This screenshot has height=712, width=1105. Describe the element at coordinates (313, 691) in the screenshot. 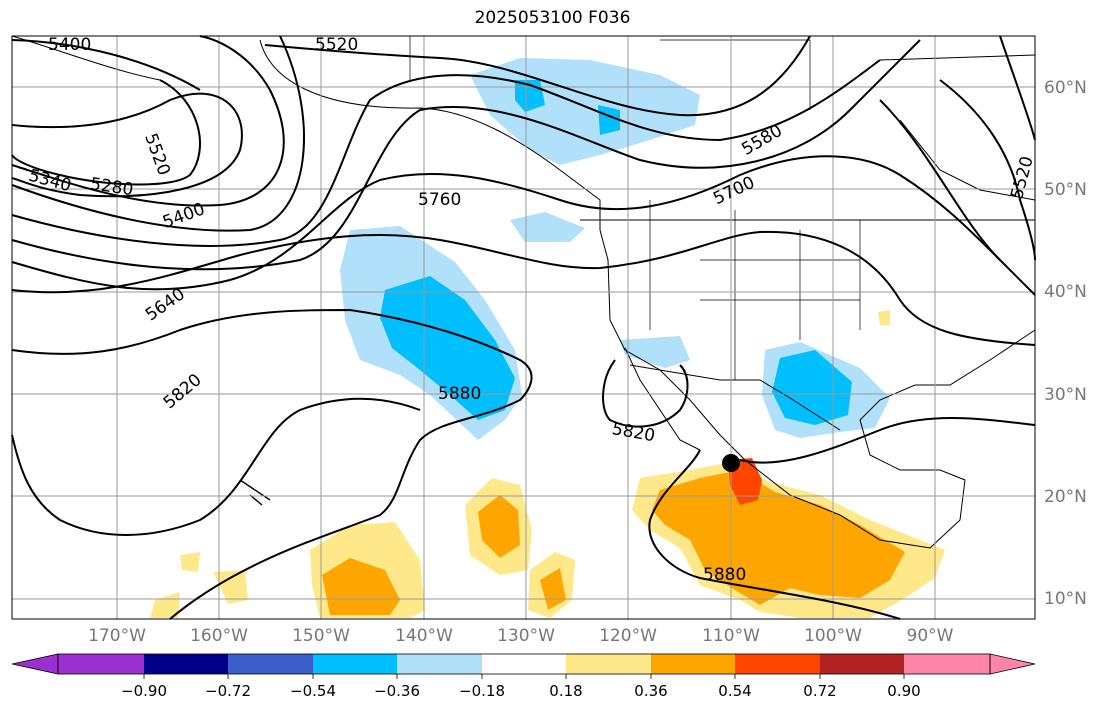

I see `colorbar-tick-label: −0.54` at that location.